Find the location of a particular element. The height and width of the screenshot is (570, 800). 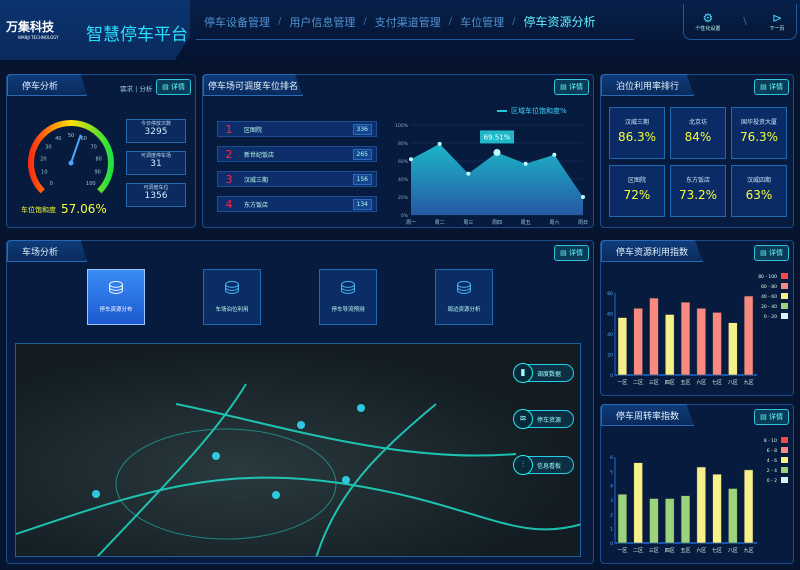

map-button: ▮ 调度数据 is located at coordinates (543, 373).